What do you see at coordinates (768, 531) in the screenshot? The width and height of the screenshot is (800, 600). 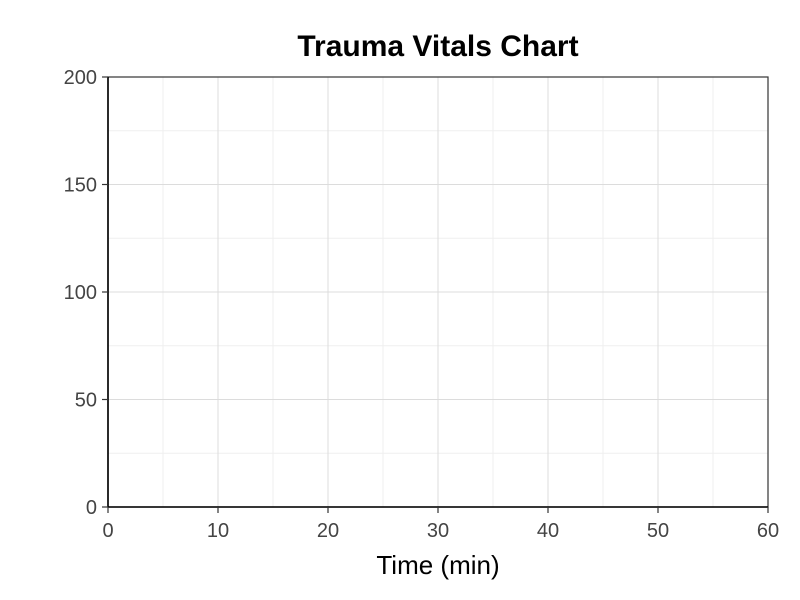 I see `x-tick-label: 60` at bounding box center [768, 531].